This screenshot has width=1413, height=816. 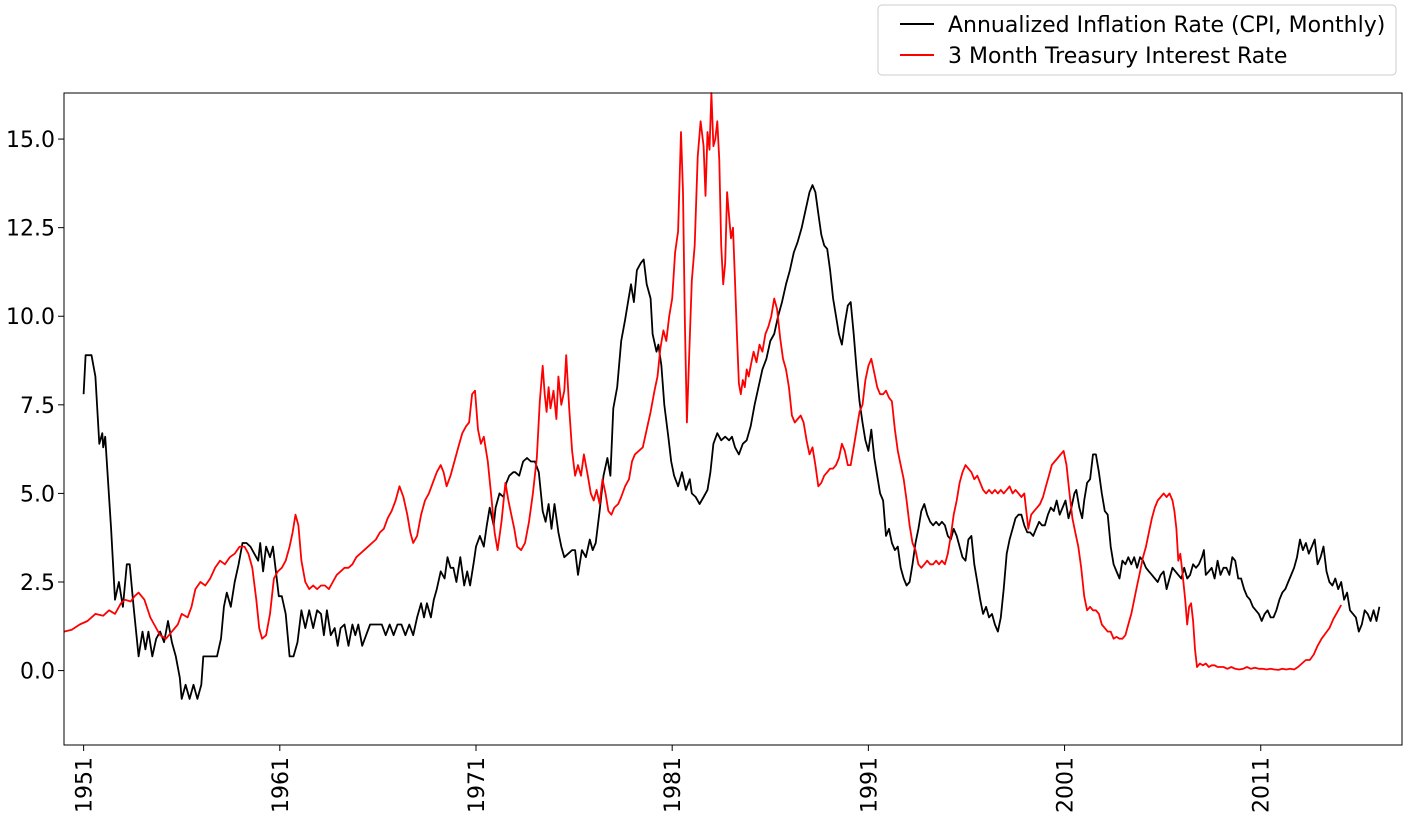 I want to click on x-tick-label: 1971, so click(x=477, y=785).